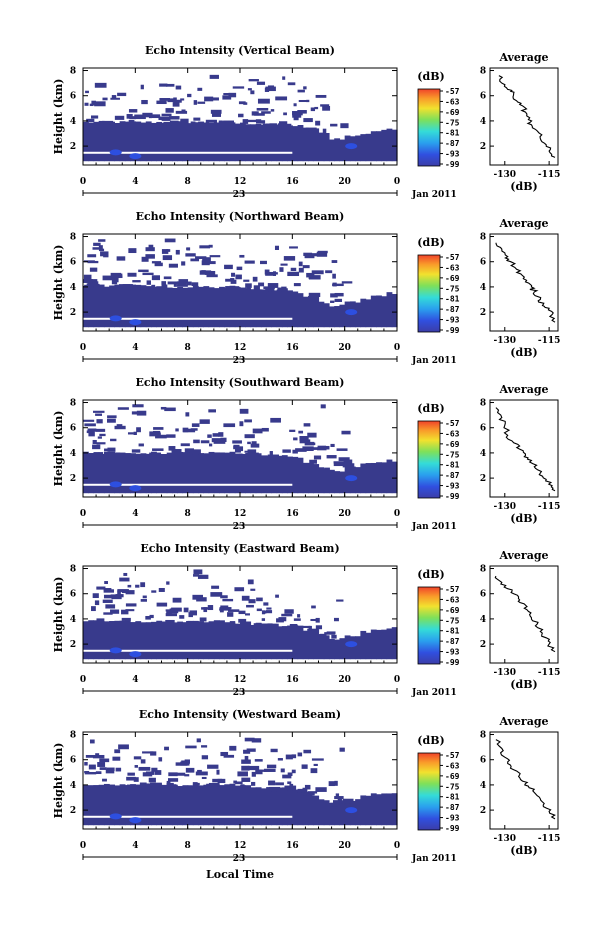 This screenshot has width=610, height=929. I want to click on average-y-tick-label: 2, so click(483, 645).